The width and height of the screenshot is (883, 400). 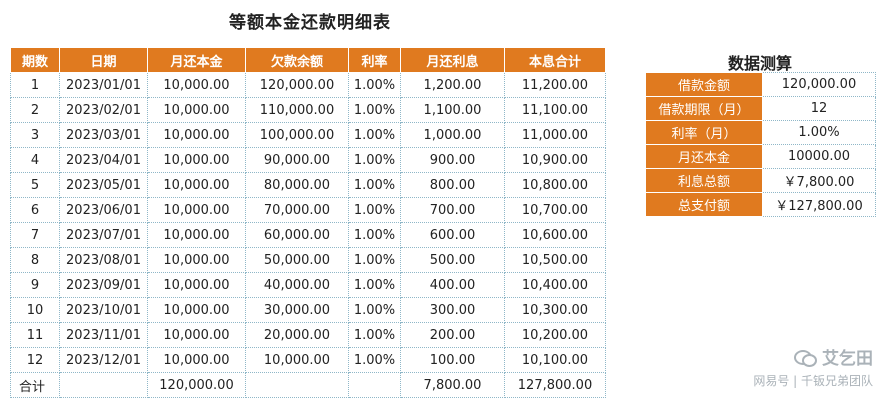 What do you see at coordinates (35, 160) in the screenshot?
I see `table-cell: 4` at bounding box center [35, 160].